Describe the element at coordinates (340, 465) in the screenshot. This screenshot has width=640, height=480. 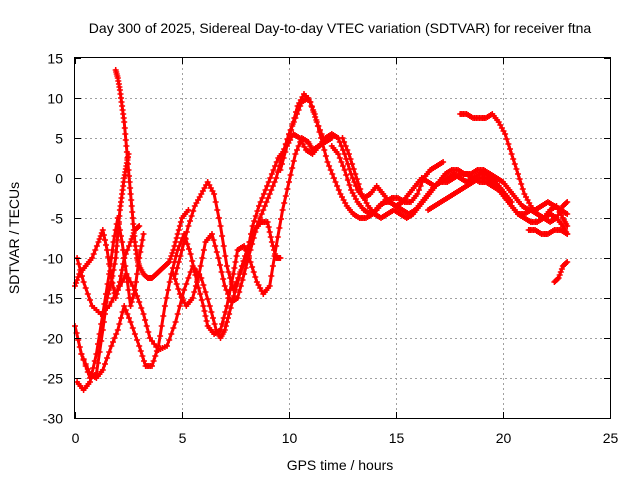
I see `x-axis-title: GPS time / hours` at that location.